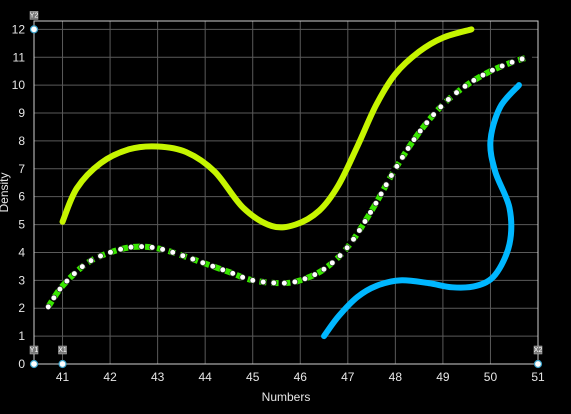 Image resolution: width=571 pixels, height=414 pixels. What do you see at coordinates (443, 377) in the screenshot?
I see `x-tick-label: 49` at bounding box center [443, 377].